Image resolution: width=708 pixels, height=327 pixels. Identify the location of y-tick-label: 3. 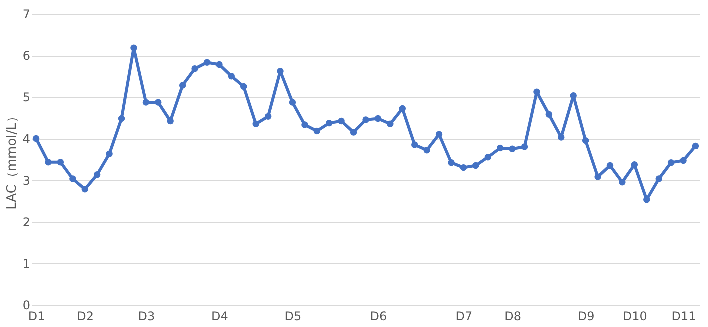
(26, 181).